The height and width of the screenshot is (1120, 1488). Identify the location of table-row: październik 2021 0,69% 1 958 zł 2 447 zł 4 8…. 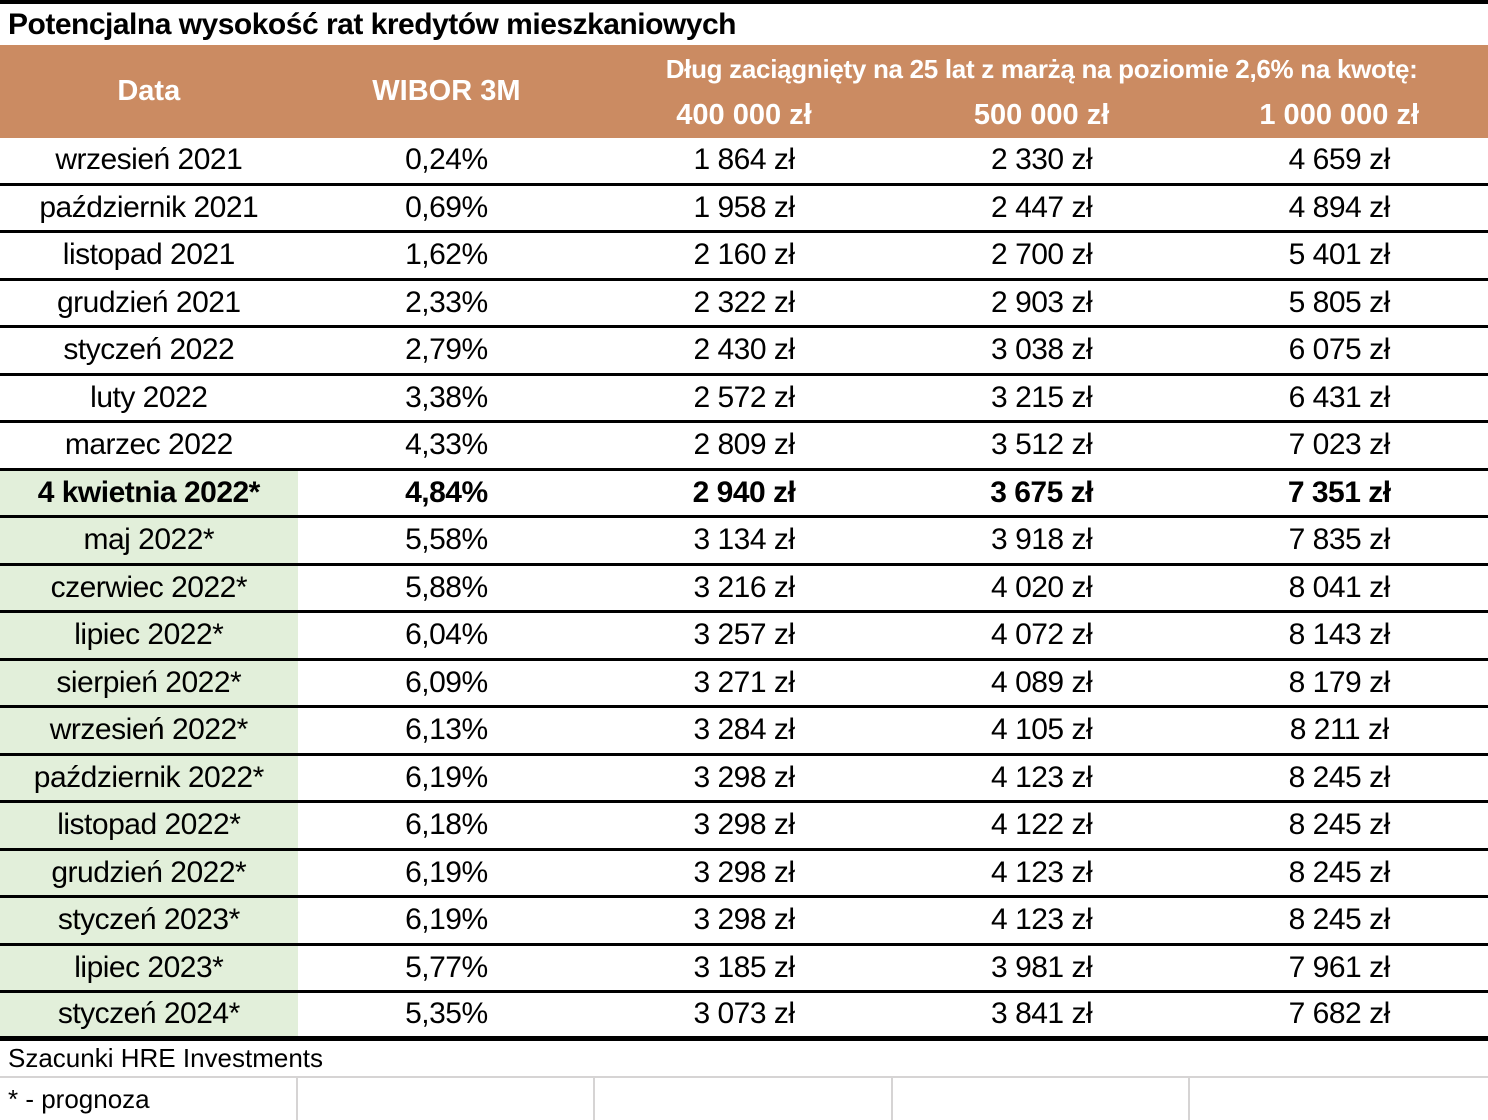
(744, 209).